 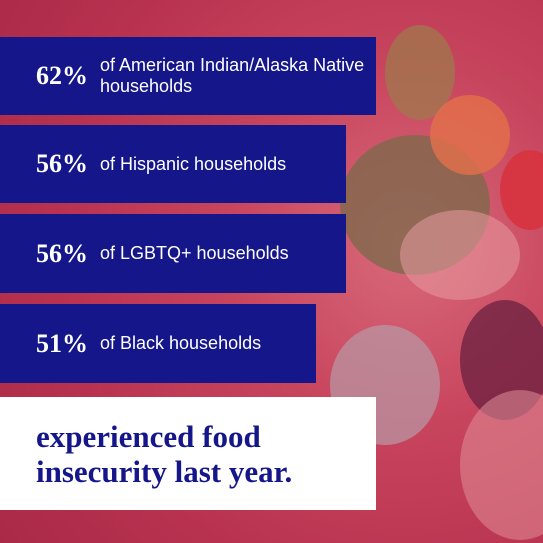 I want to click on stat-row: 56% of Hispanic households, so click(x=173, y=164).